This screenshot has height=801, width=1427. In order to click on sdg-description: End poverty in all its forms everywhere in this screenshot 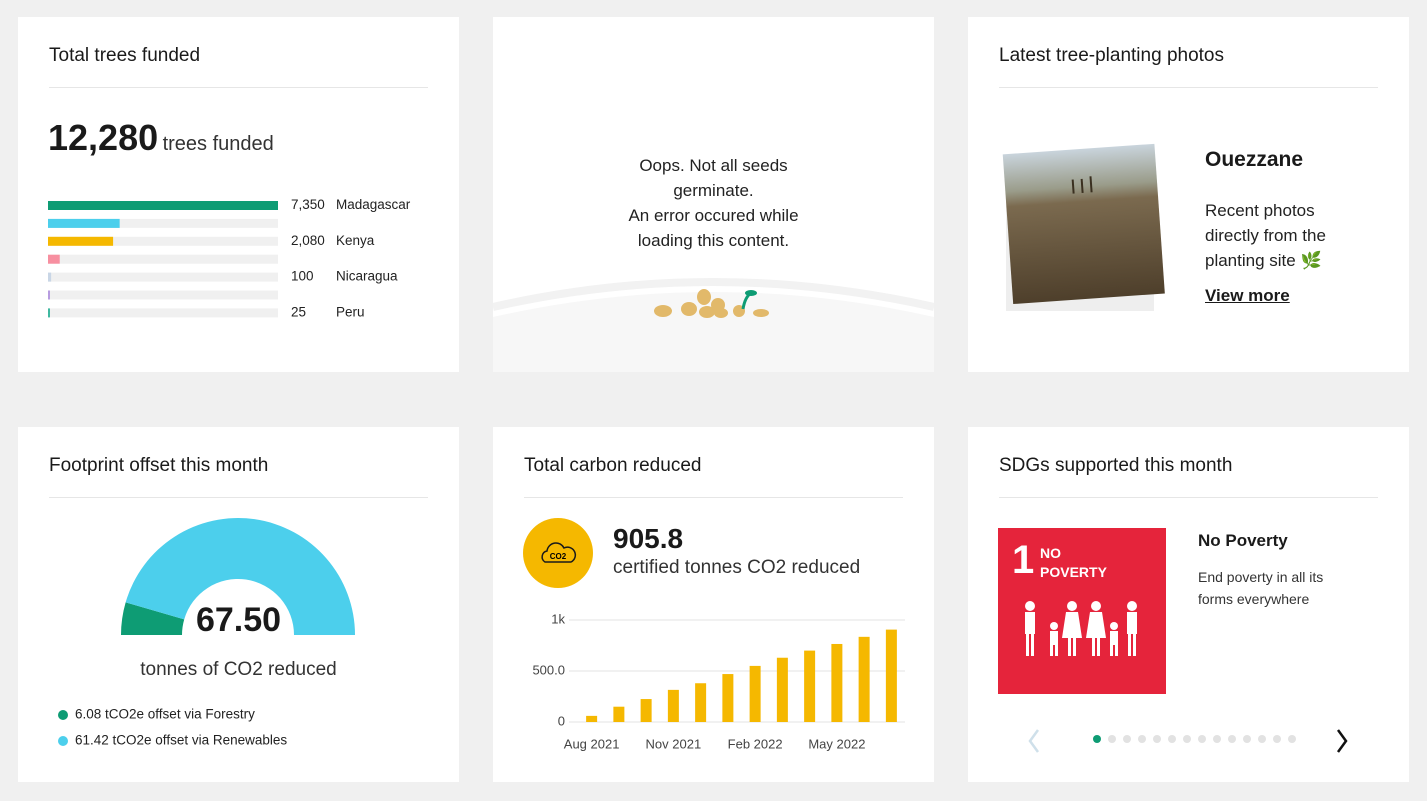, I will do `click(1261, 588)`.